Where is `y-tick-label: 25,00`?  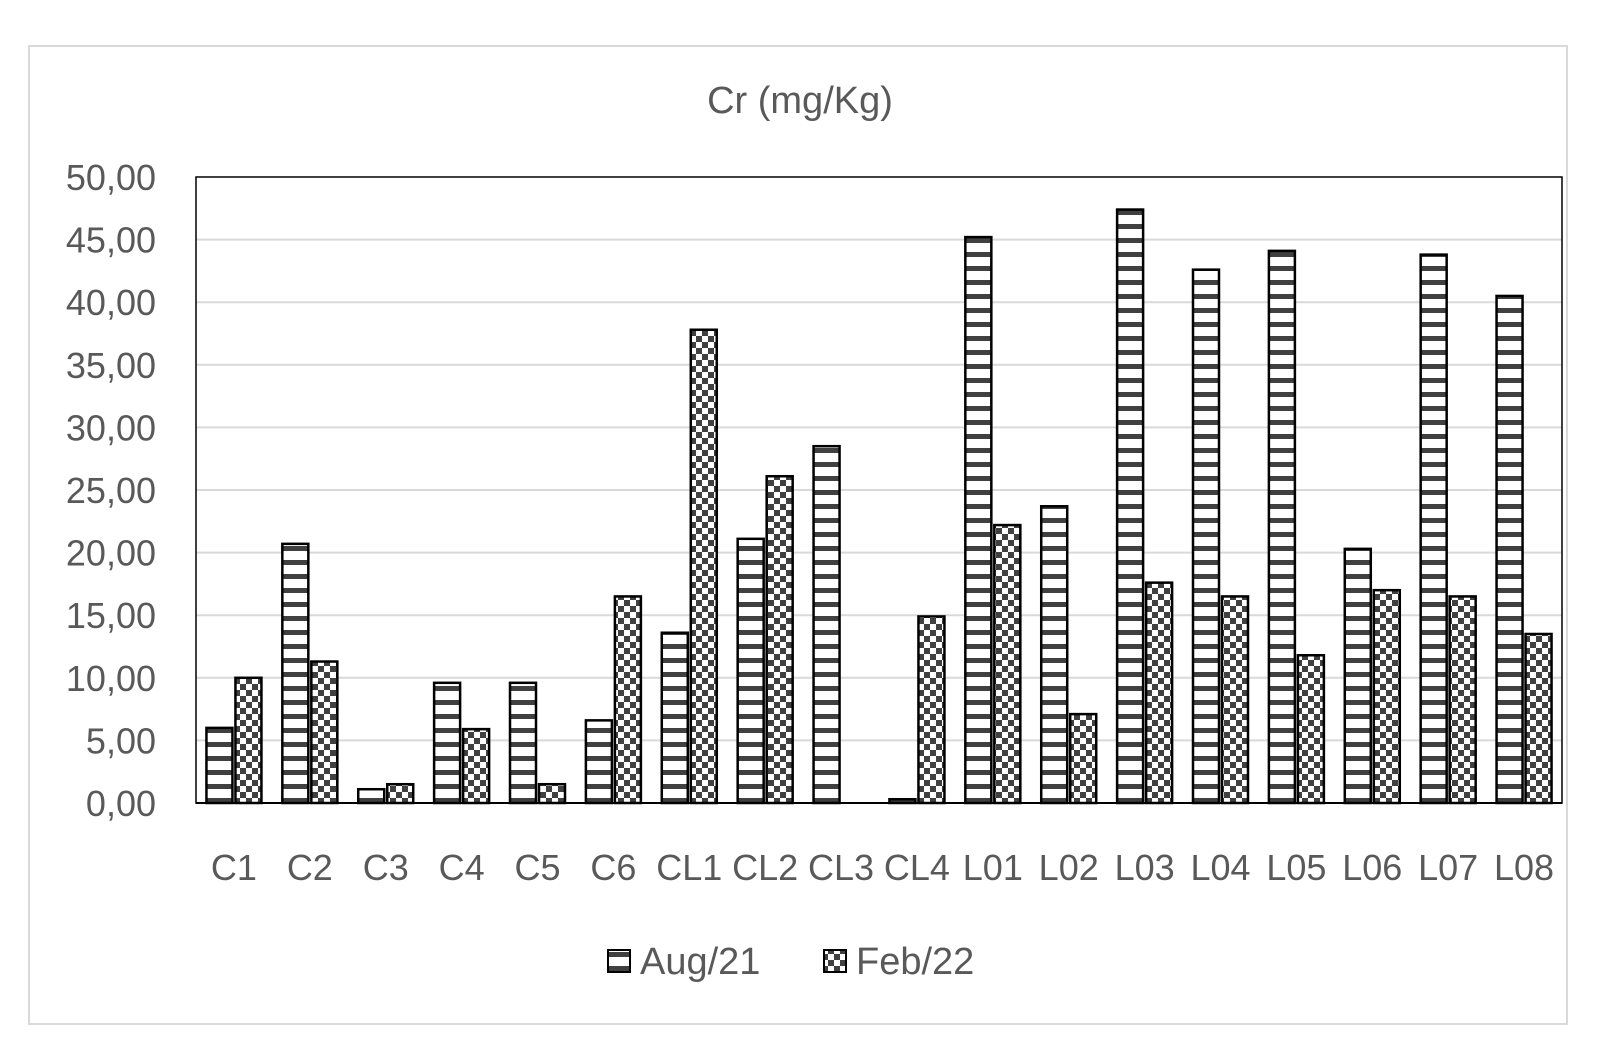 y-tick-label: 25,00 is located at coordinates (111, 490).